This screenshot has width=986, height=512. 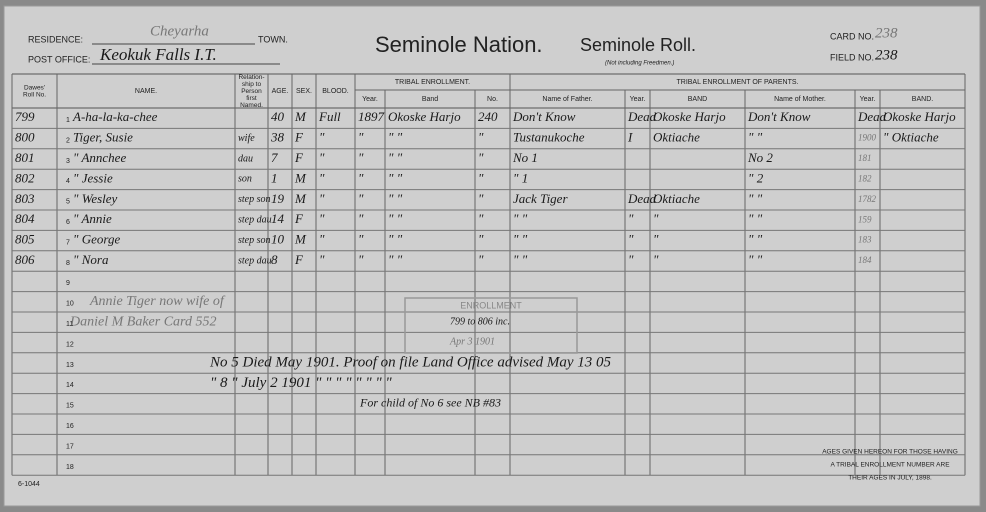 I want to click on residence: Cheyarha, so click(x=179, y=31).